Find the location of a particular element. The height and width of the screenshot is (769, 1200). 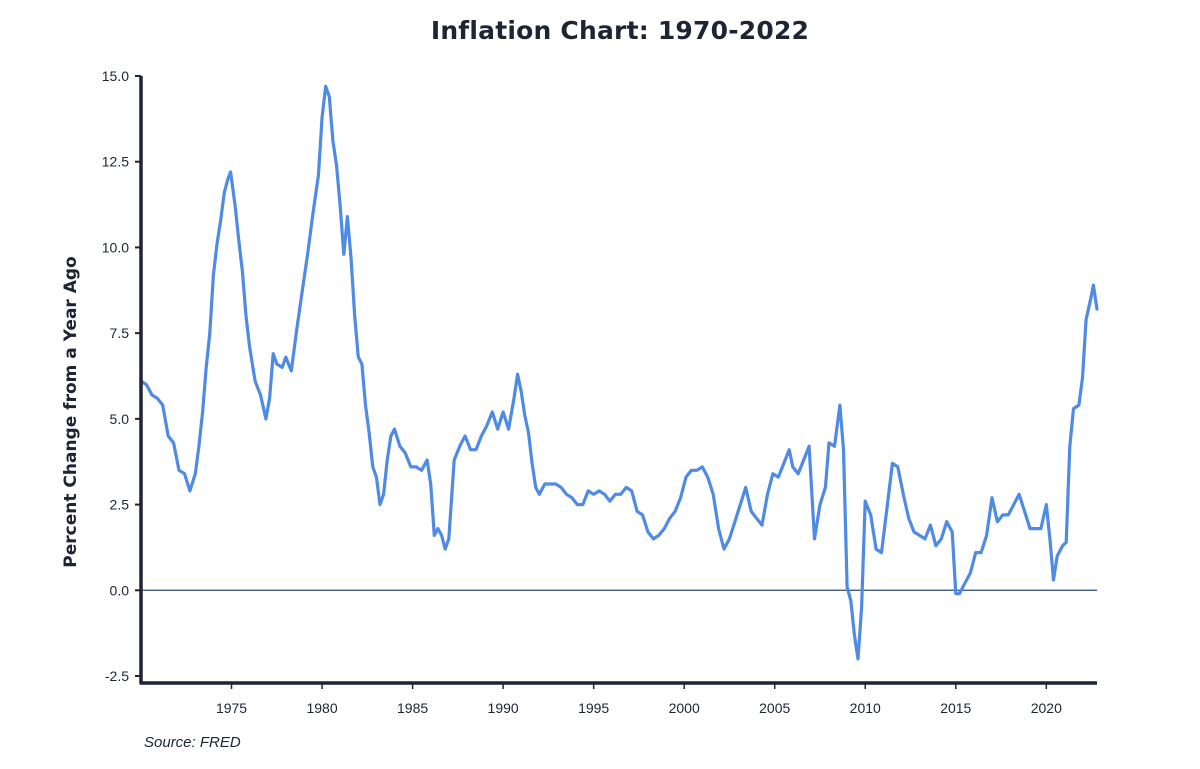

x-tick-label: 2000 is located at coordinates (684, 708).